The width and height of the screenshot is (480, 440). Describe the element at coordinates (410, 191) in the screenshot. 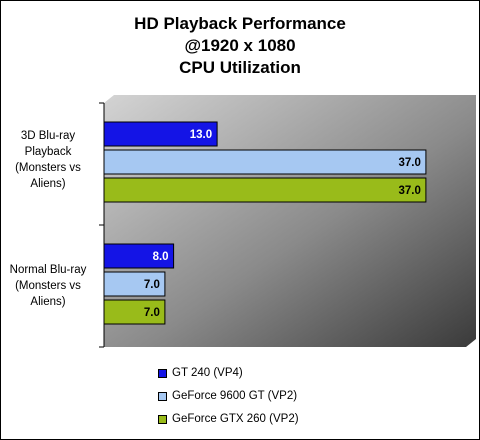

I see `data-label-geforce-gtx-260-vp2-0: 37.0` at that location.